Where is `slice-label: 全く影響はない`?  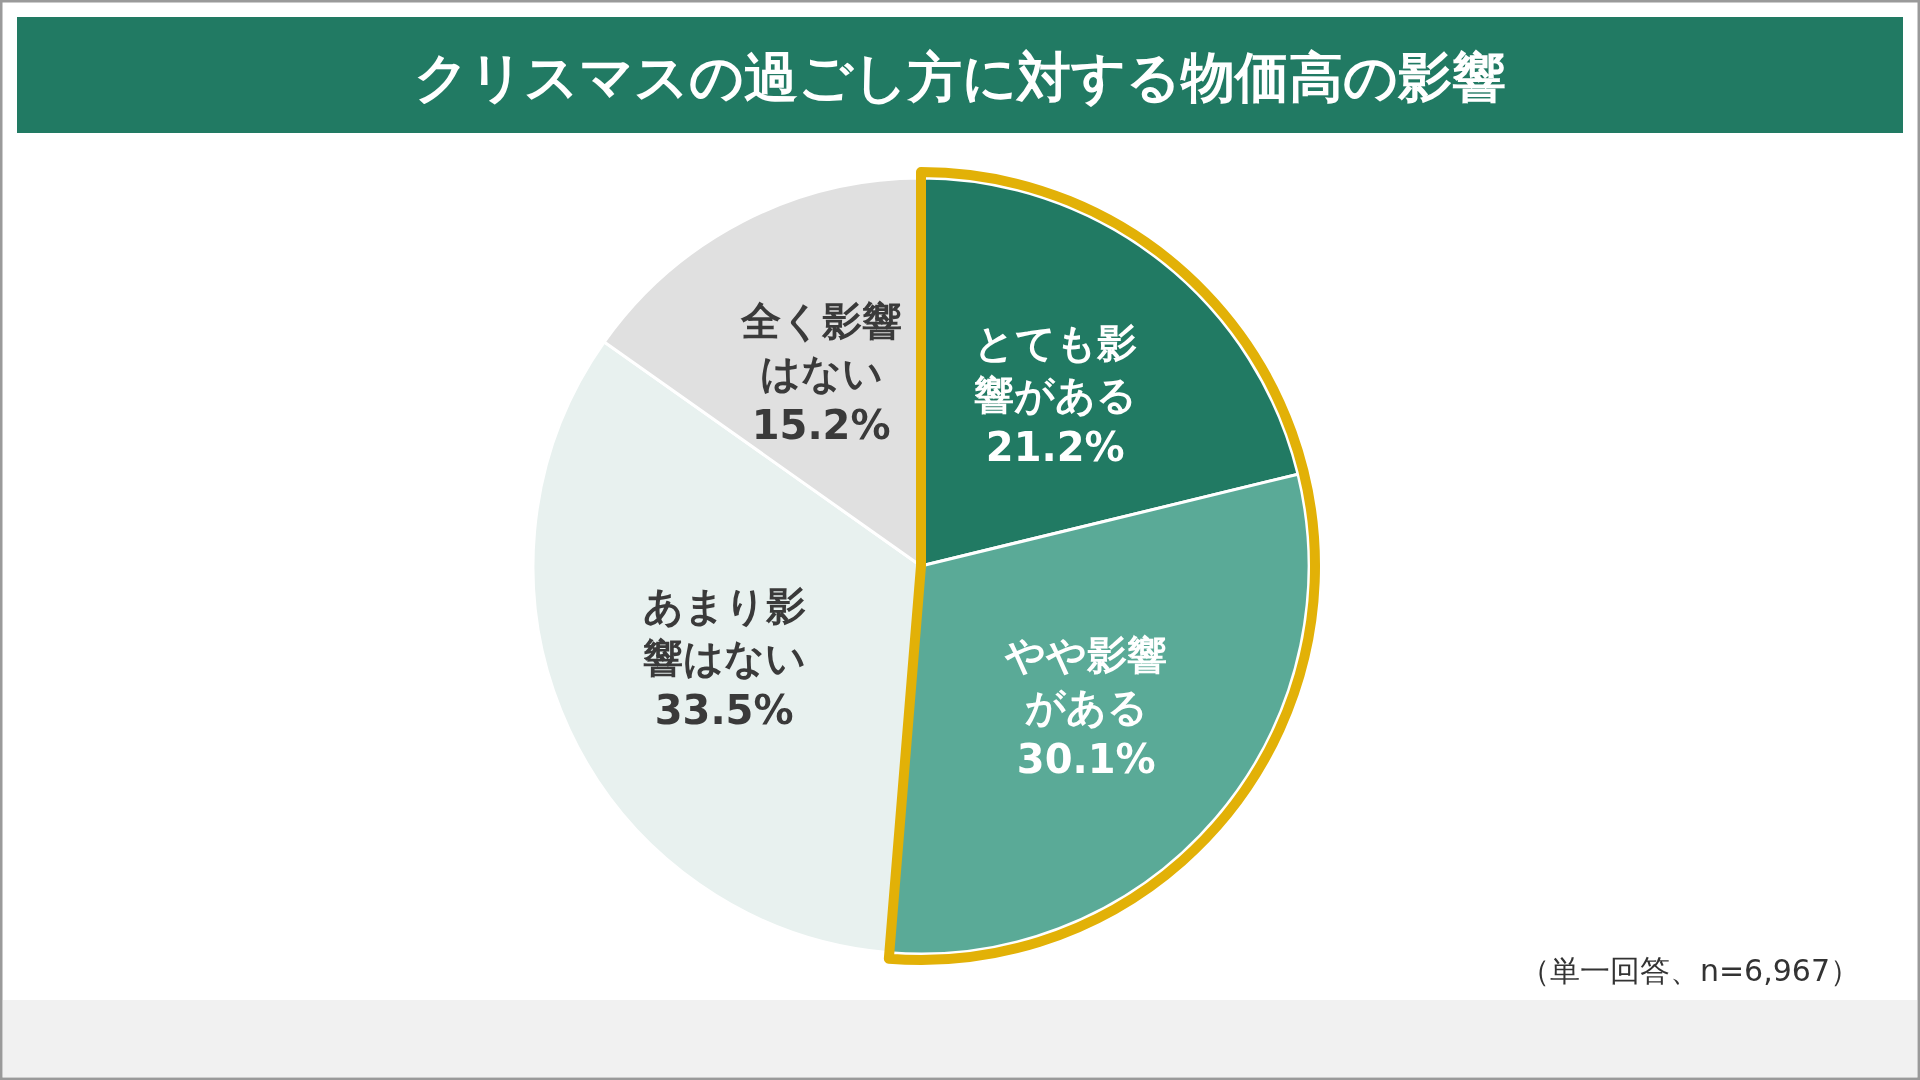
slice-label: 全く影響はない is located at coordinates (821, 347).